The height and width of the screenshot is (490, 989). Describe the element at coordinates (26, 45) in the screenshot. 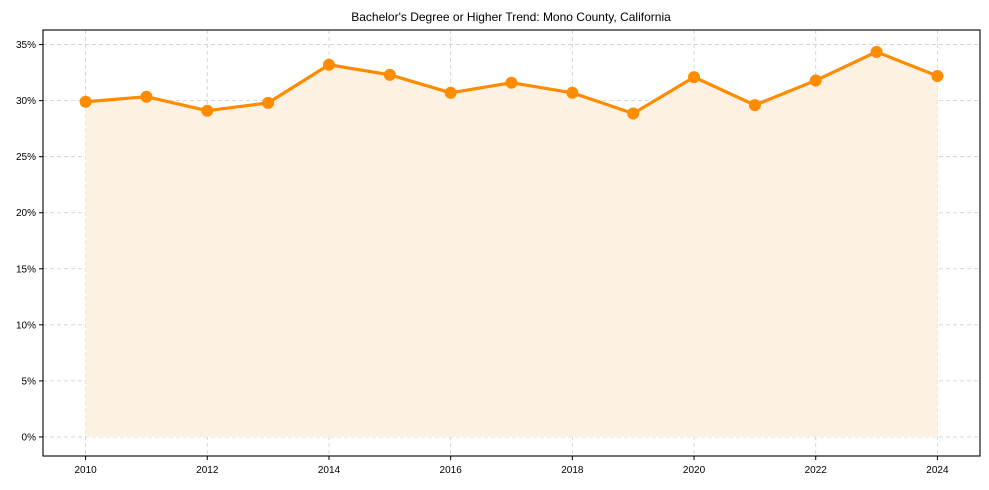

I see `y-tick-label: 35%` at that location.